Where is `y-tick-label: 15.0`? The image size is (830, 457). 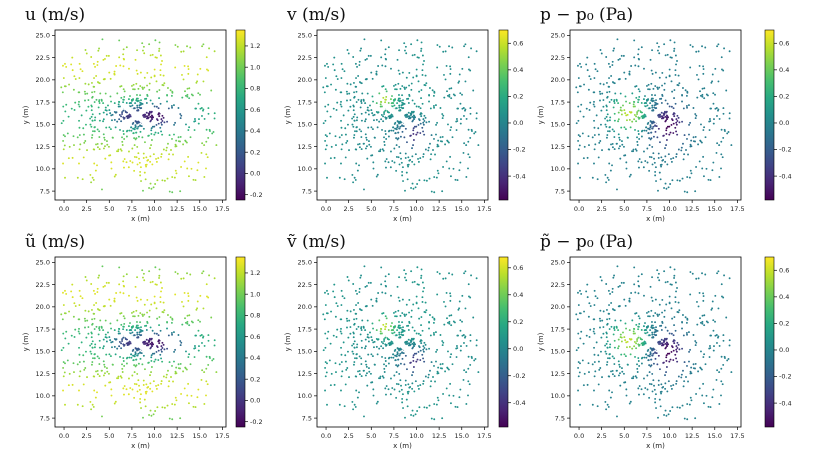 y-tick-label: 15.0 is located at coordinates (305, 125).